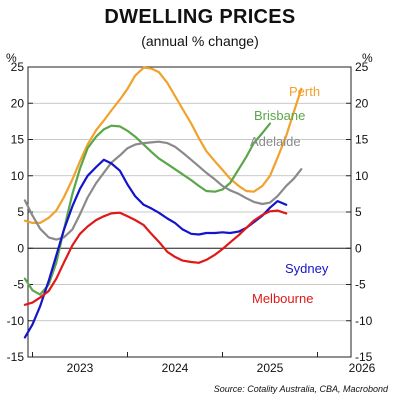 This screenshot has width=400, height=400. Describe the element at coordinates (175, 368) in the screenshot. I see `x-tick-label: 2024` at that location.